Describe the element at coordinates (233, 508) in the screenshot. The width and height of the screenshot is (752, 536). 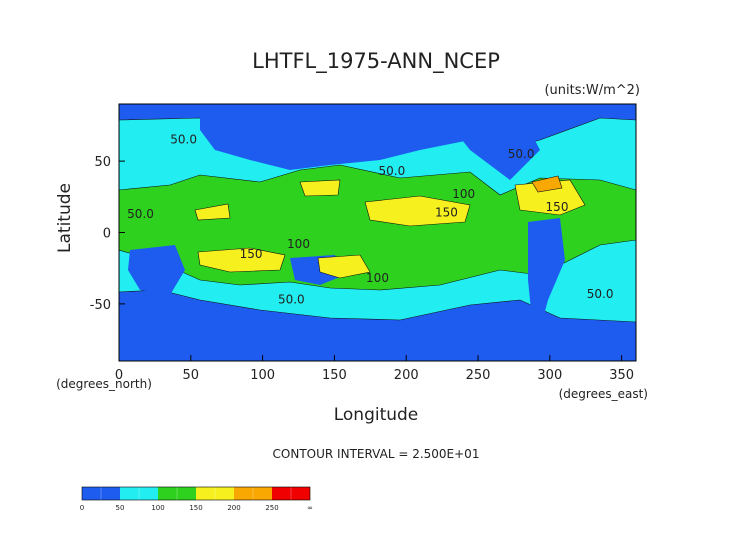
I see `colorbar-label: 200` at that location.